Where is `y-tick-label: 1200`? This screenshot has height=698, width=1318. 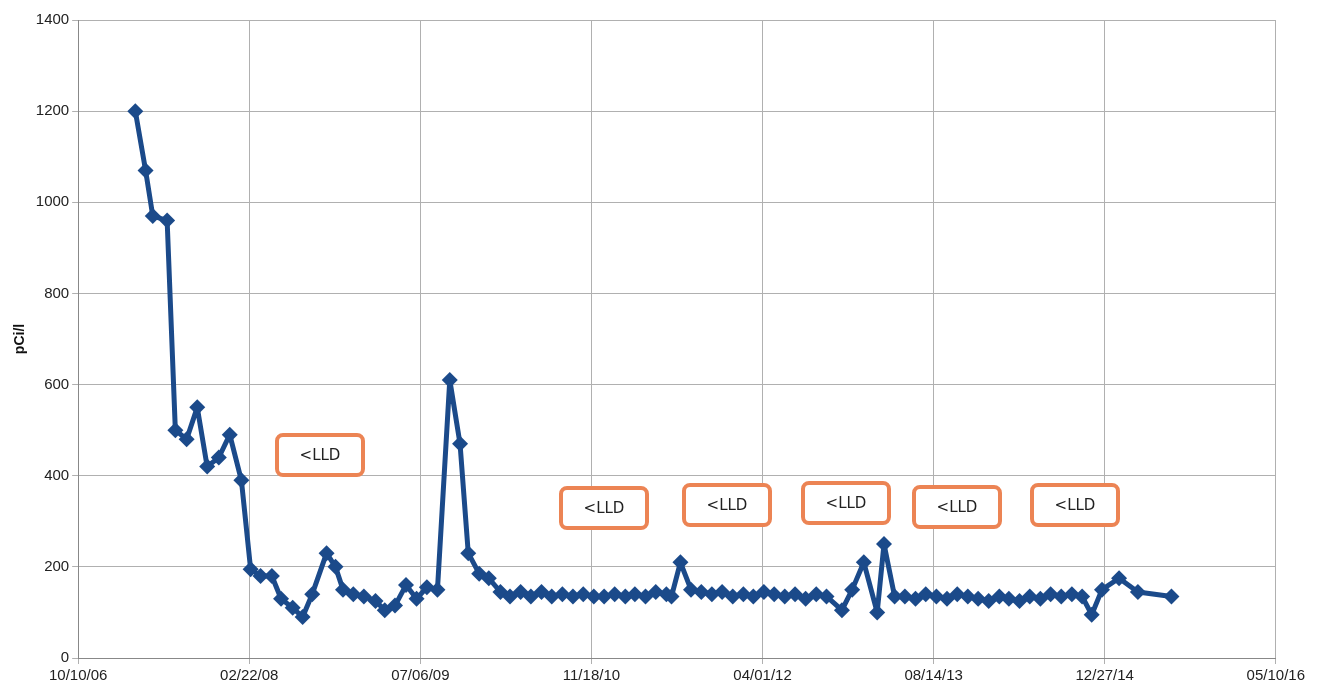
y-tick-label: 1200 is located at coordinates (52, 110).